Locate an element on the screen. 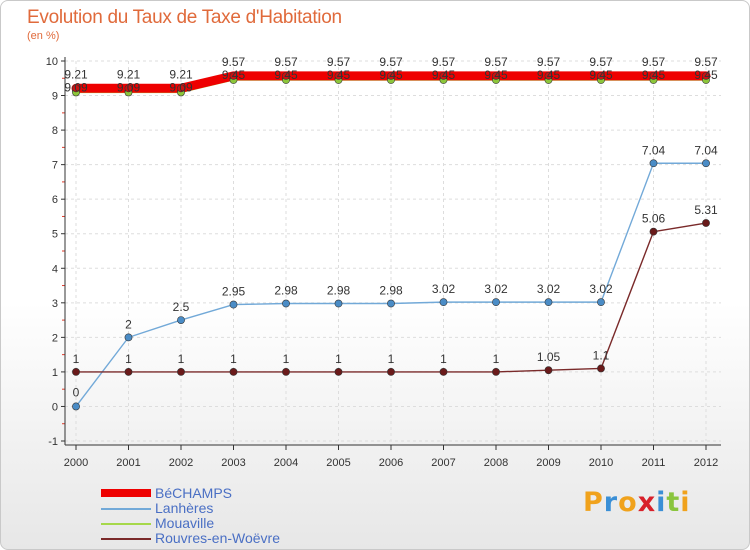 The width and height of the screenshot is (750, 550). data-label-rouvres: 5.31 is located at coordinates (706, 210).